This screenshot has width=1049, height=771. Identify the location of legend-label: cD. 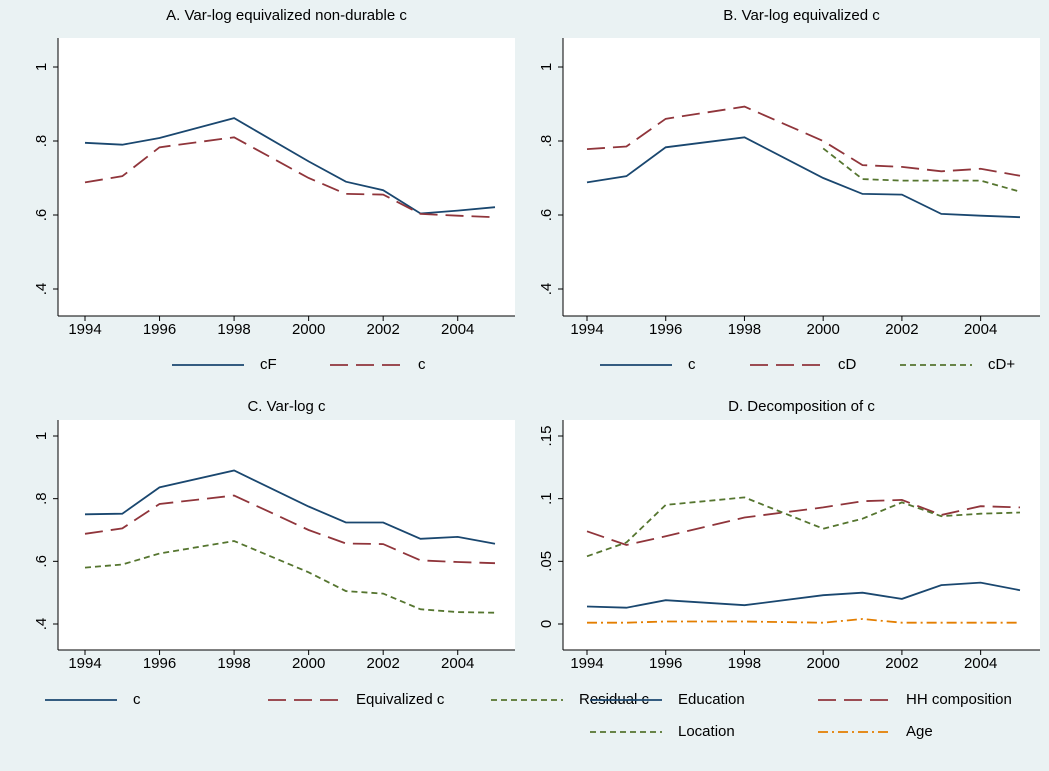
(847, 364).